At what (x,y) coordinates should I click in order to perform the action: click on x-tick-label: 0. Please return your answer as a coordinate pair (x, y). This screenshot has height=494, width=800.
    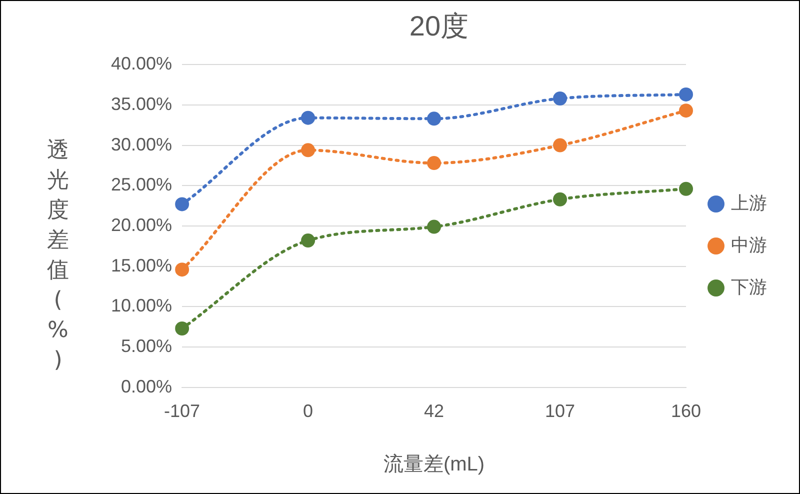
    Looking at the image, I should click on (308, 411).